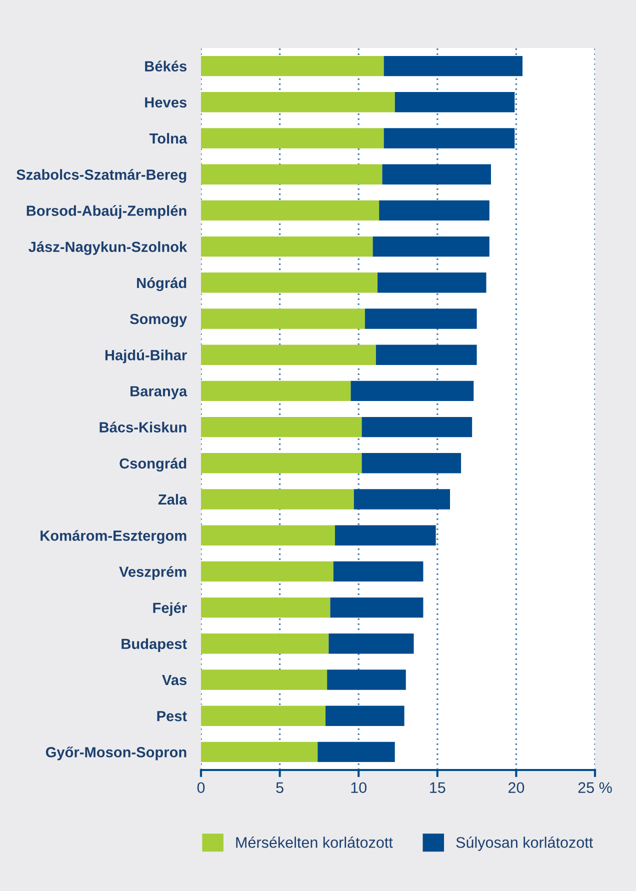 This screenshot has height=891, width=636. Describe the element at coordinates (113, 537) in the screenshot. I see `y-tick-label: Komárom-Esztergom` at that location.